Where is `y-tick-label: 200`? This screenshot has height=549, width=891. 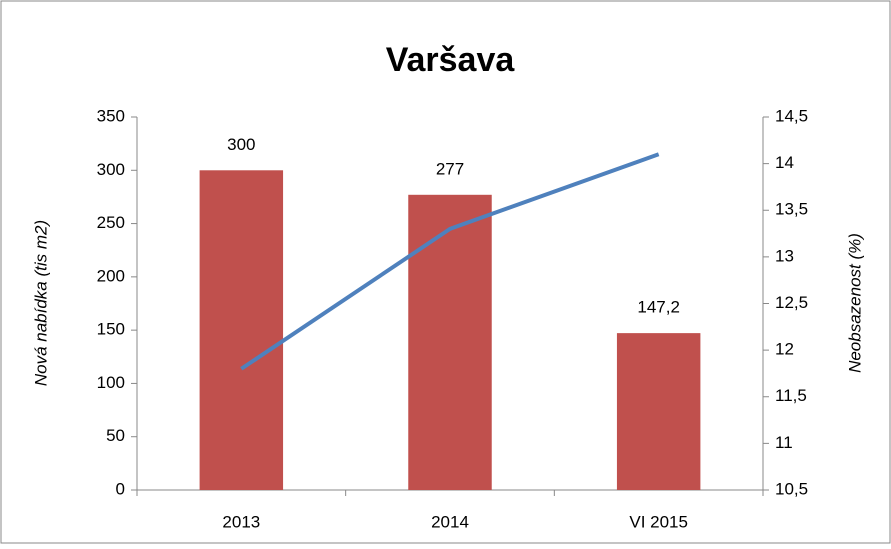
y-tick-label: 200 is located at coordinates (111, 275).